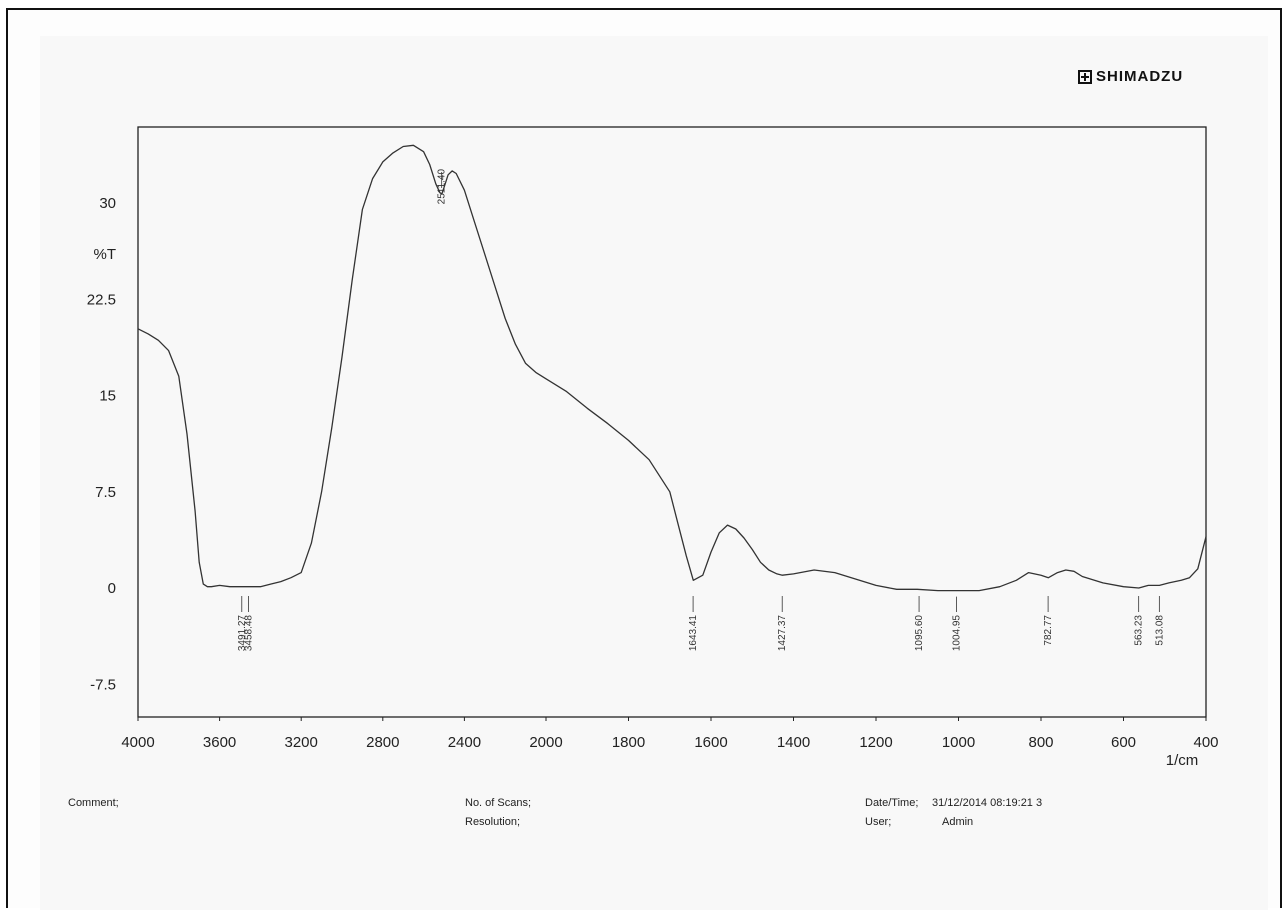 Image resolution: width=1287 pixels, height=910 pixels. What do you see at coordinates (958, 742) in the screenshot?
I see `x-tick-label: 1000` at bounding box center [958, 742].